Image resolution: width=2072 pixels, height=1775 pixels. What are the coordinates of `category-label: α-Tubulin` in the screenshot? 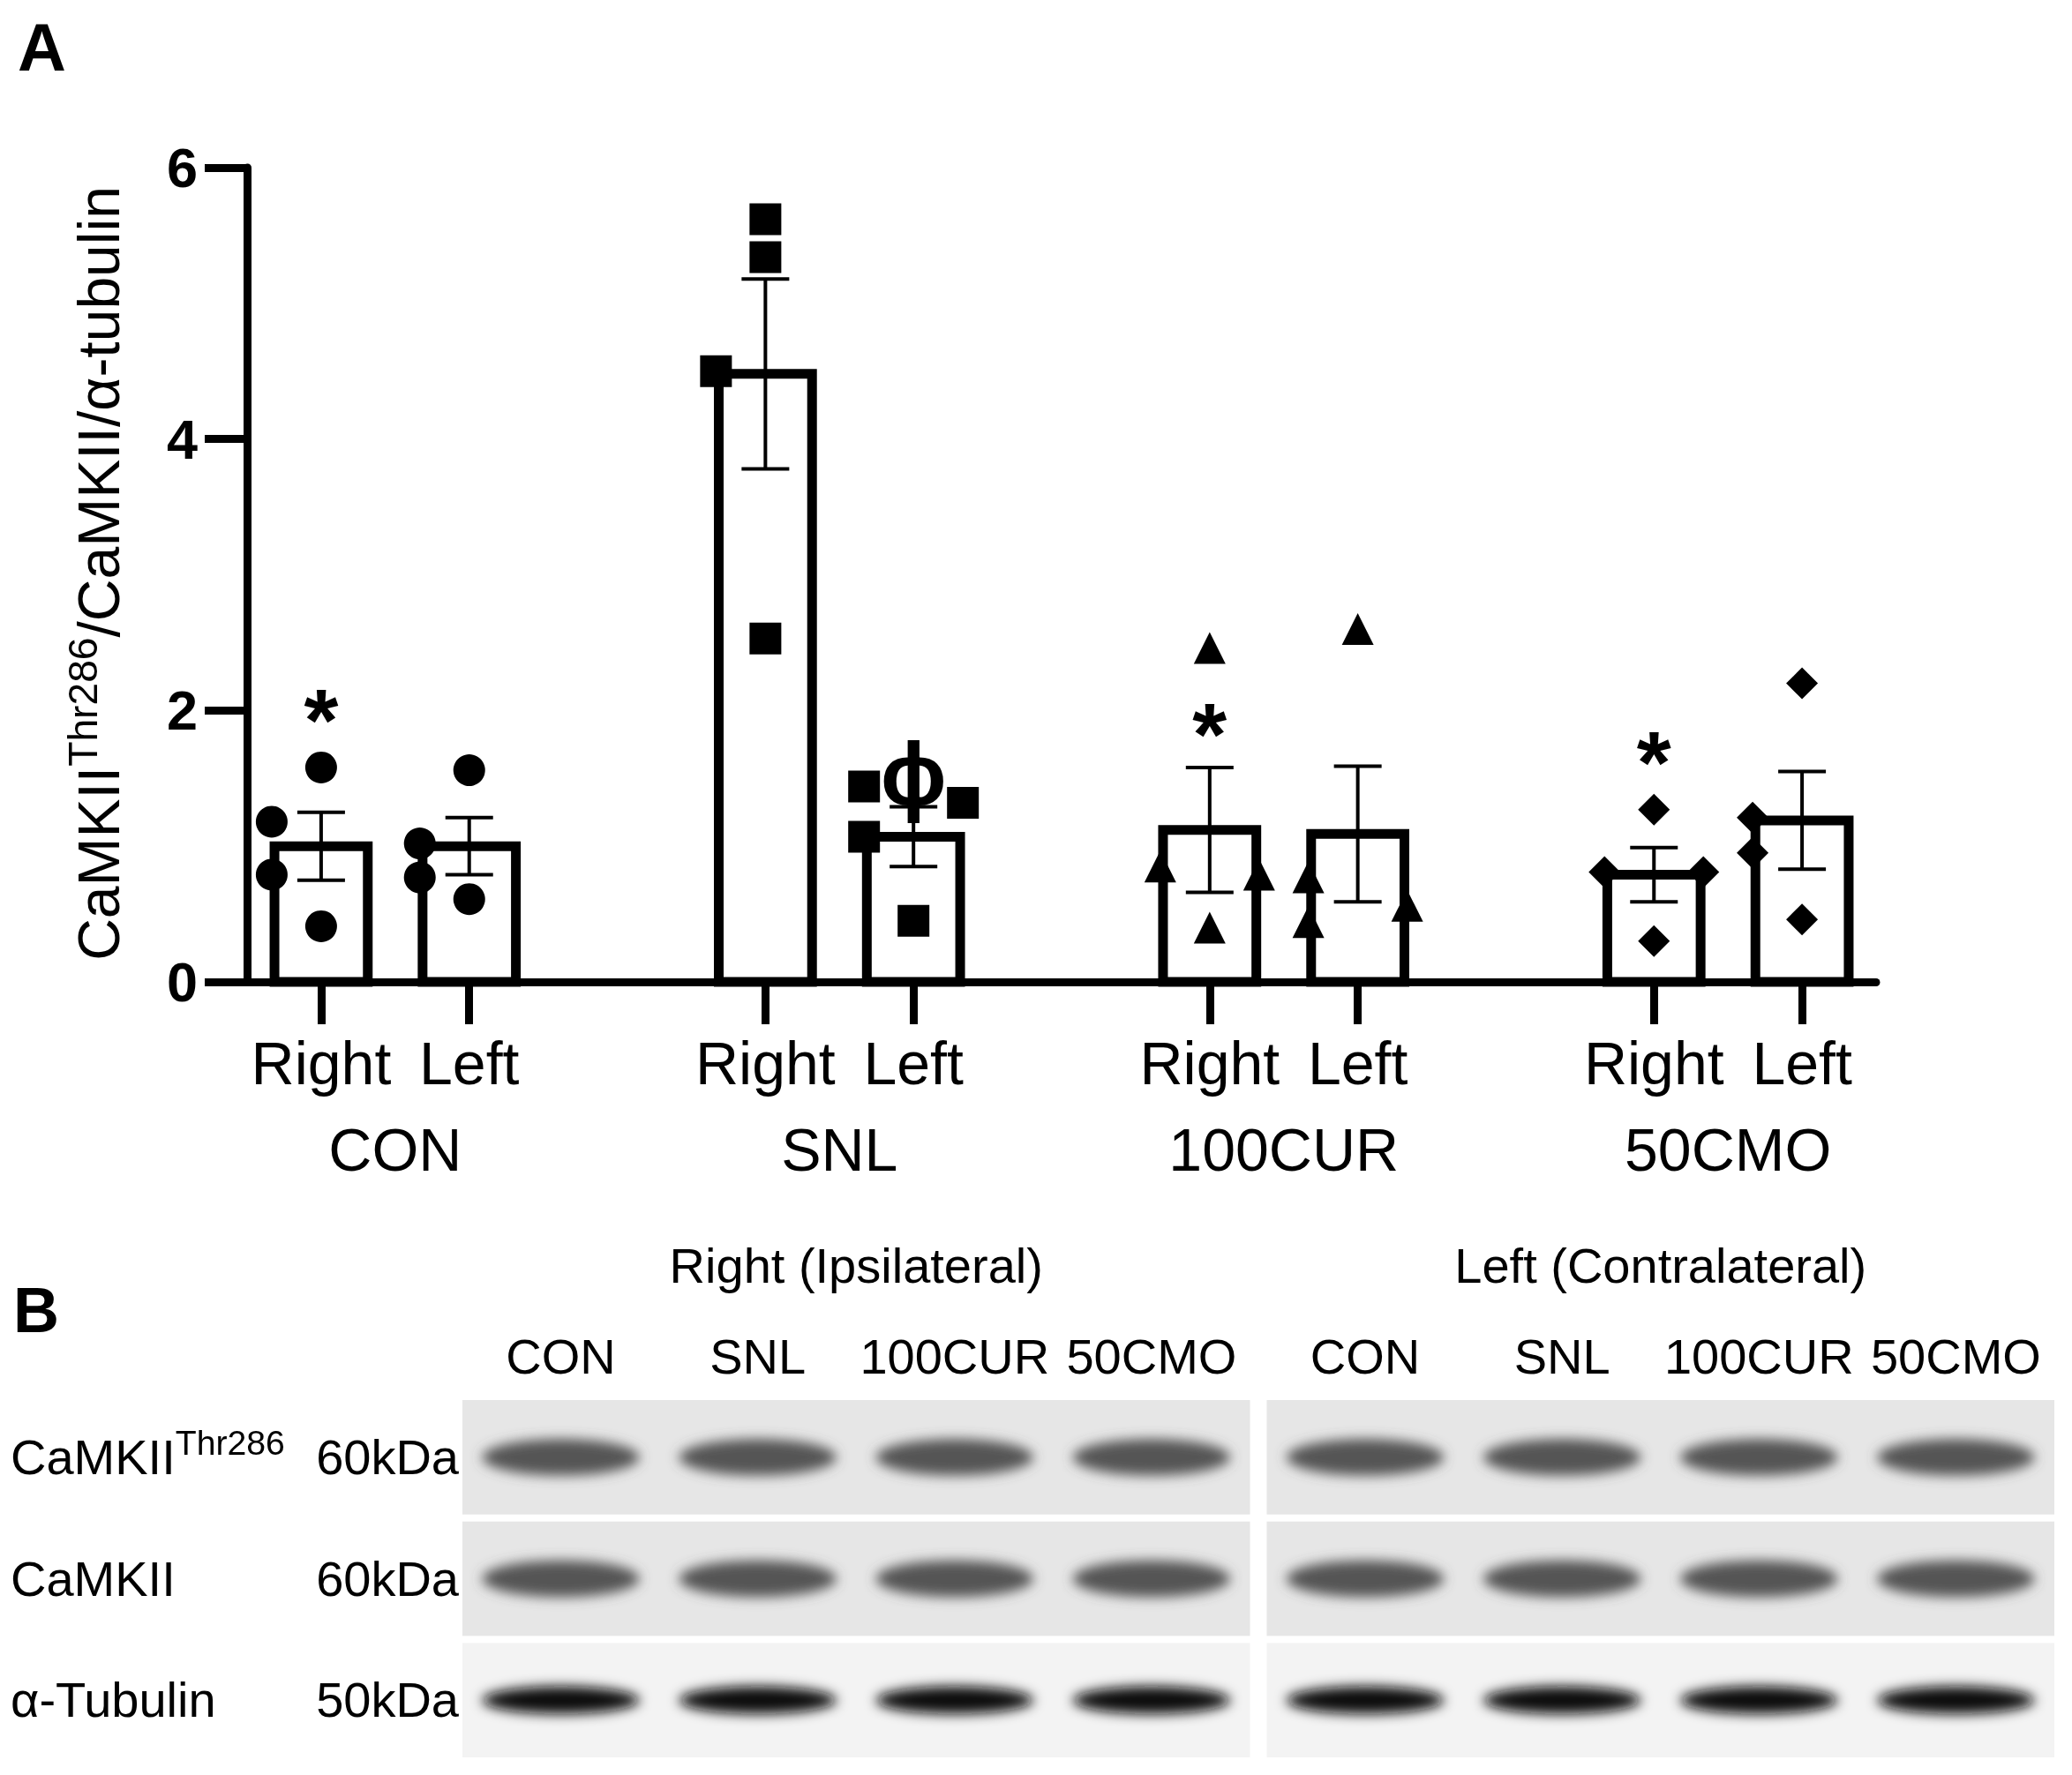 It's located at (114, 1700).